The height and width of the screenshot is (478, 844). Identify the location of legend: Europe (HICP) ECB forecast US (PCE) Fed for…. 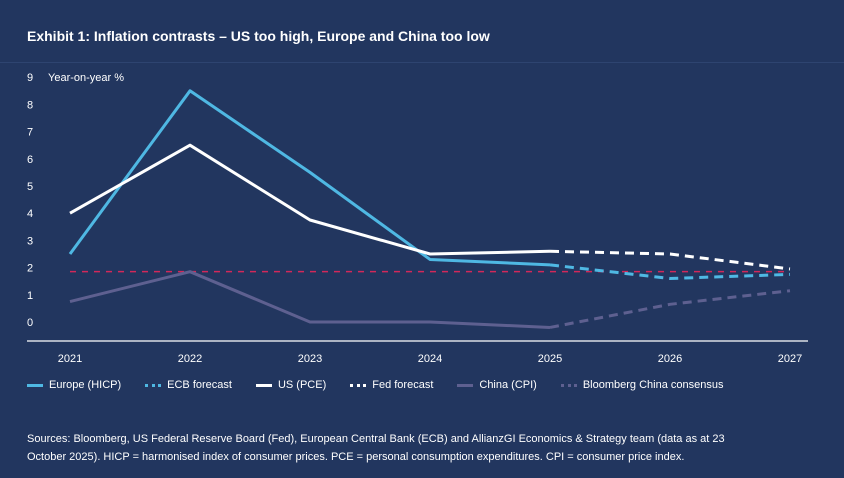
(387, 385).